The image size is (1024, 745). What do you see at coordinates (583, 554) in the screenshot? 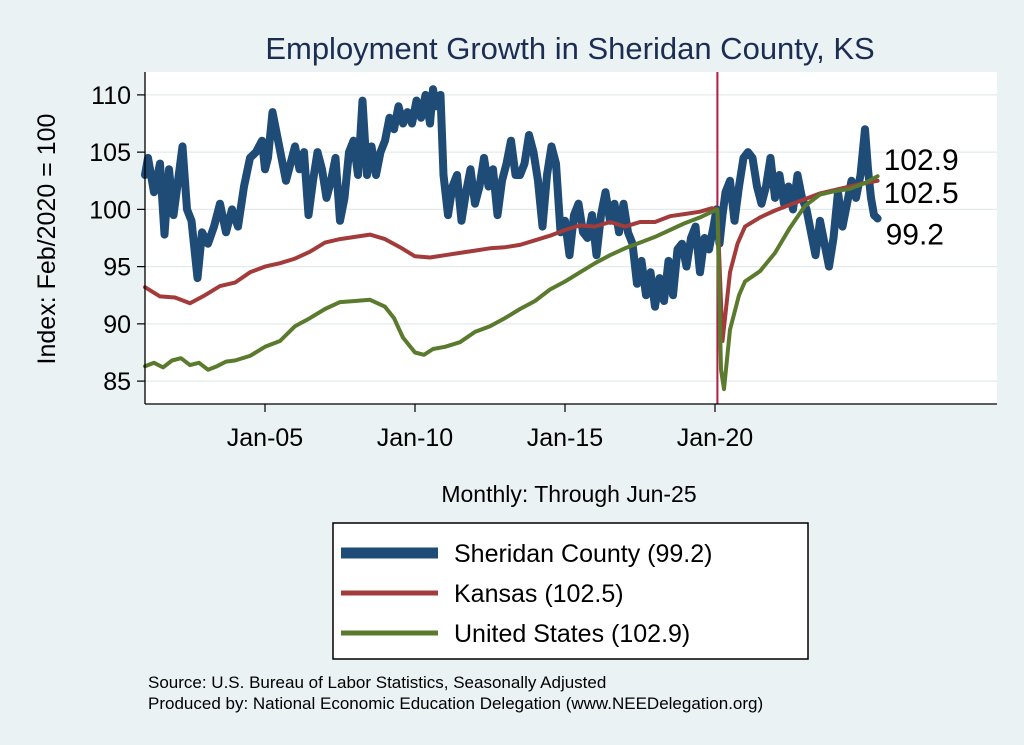
I see `legend-label-sheridan: Sheridan County (99.2)` at bounding box center [583, 554].